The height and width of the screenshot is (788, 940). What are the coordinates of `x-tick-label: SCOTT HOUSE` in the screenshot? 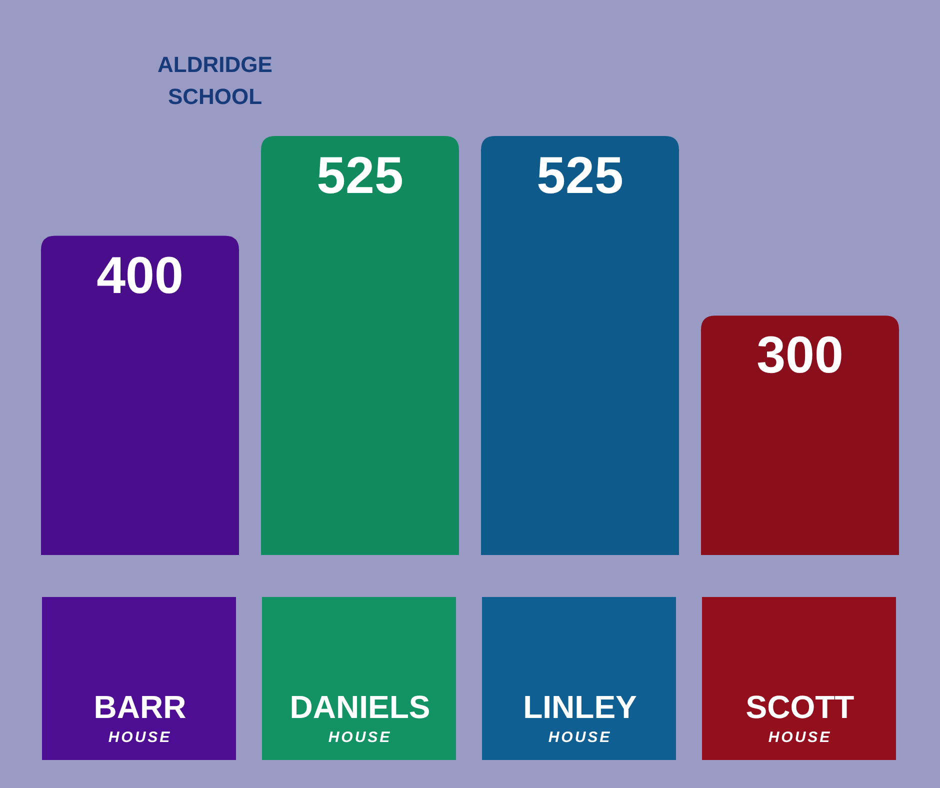 It's located at (800, 717).